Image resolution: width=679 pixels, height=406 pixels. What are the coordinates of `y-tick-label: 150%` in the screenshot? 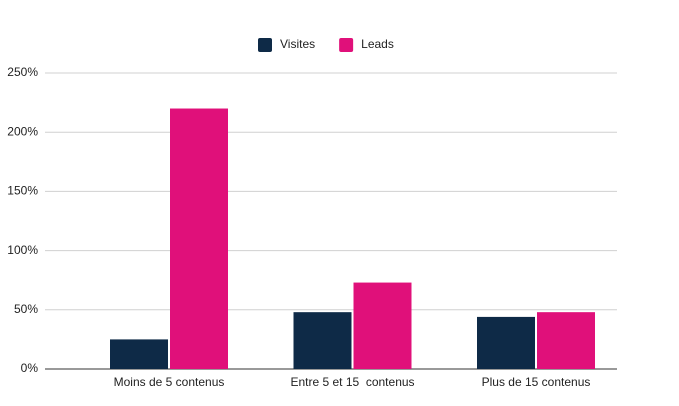 It's located at (22, 191).